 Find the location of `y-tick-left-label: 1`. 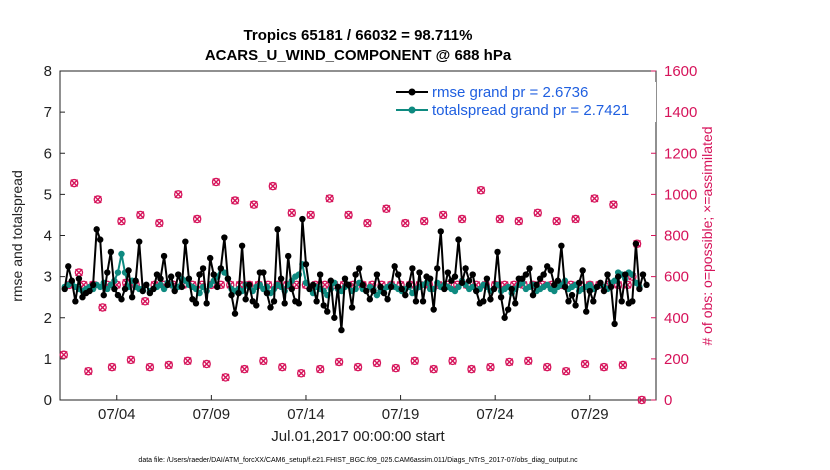

y-tick-left-label: 1 is located at coordinates (48, 359).